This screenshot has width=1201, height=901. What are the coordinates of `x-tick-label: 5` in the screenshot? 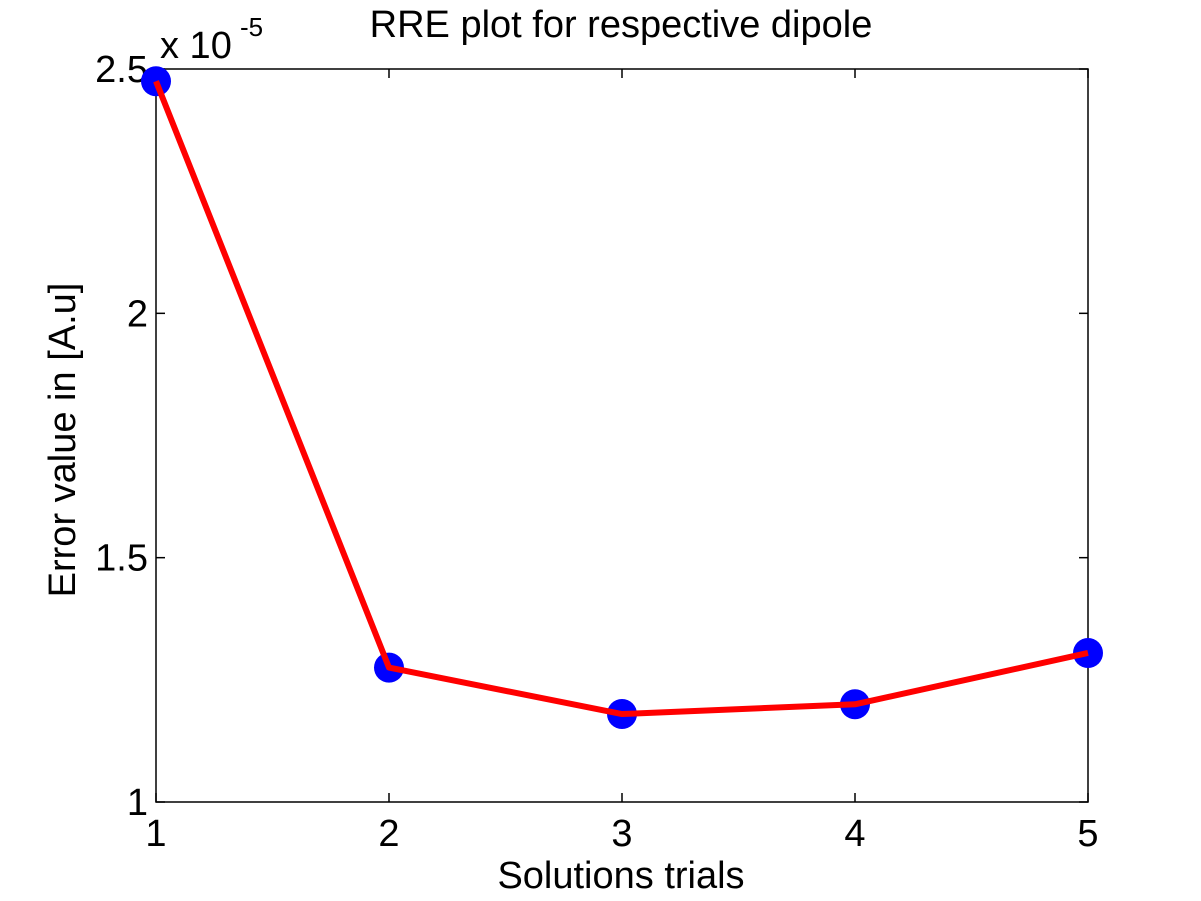 It's located at (1087, 834).